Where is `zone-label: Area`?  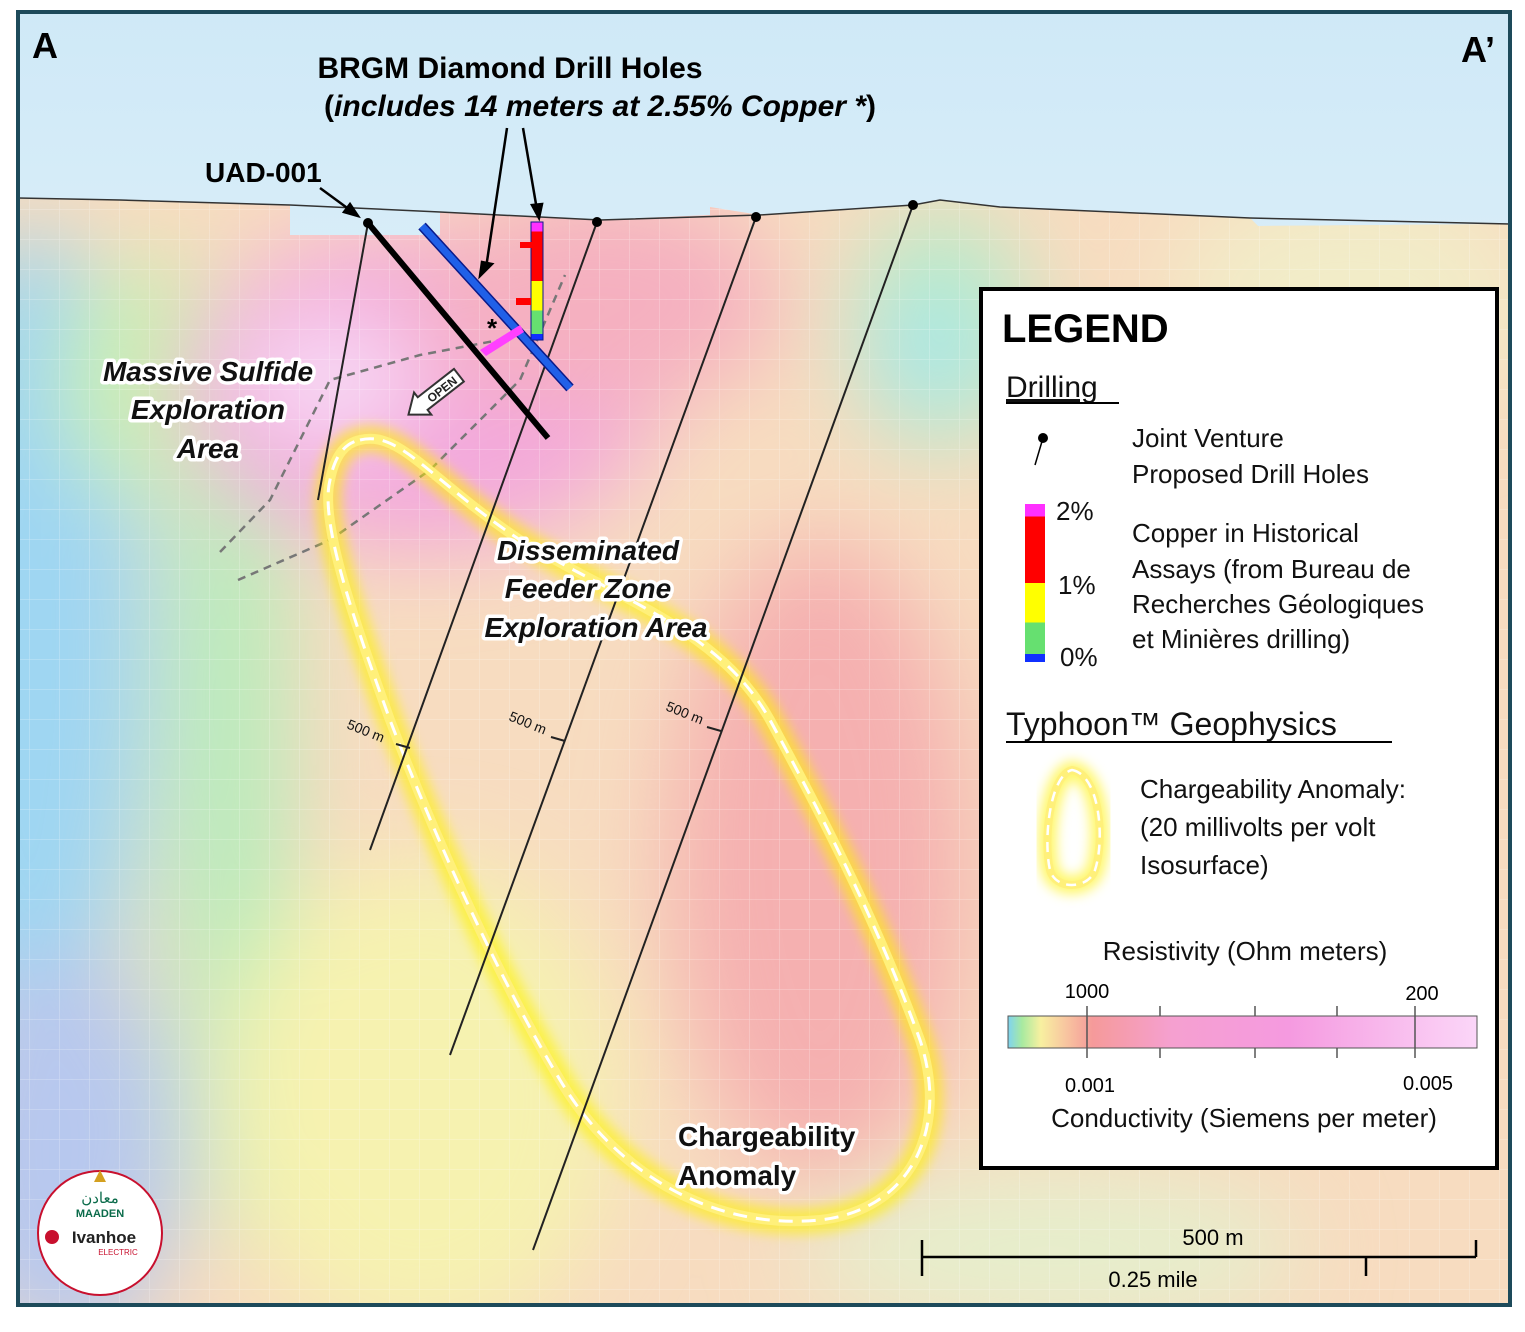
zone-label: Area is located at coordinates (207, 448).